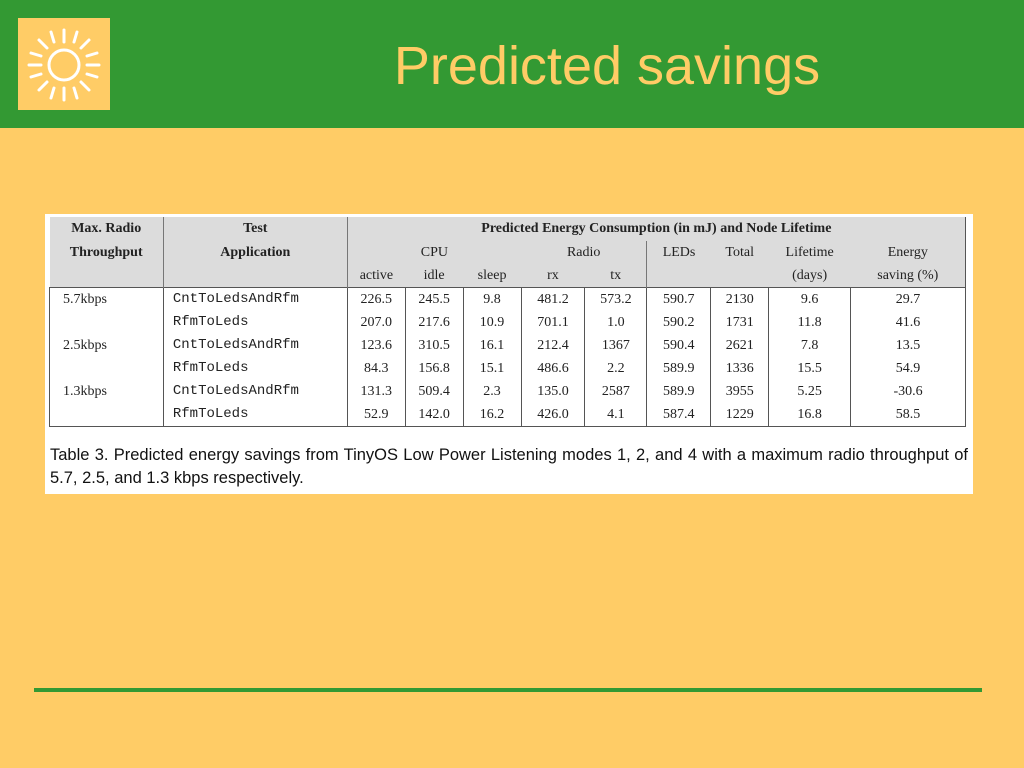 Image resolution: width=1024 pixels, height=768 pixels. I want to click on cell-total: 2130, so click(739, 299).